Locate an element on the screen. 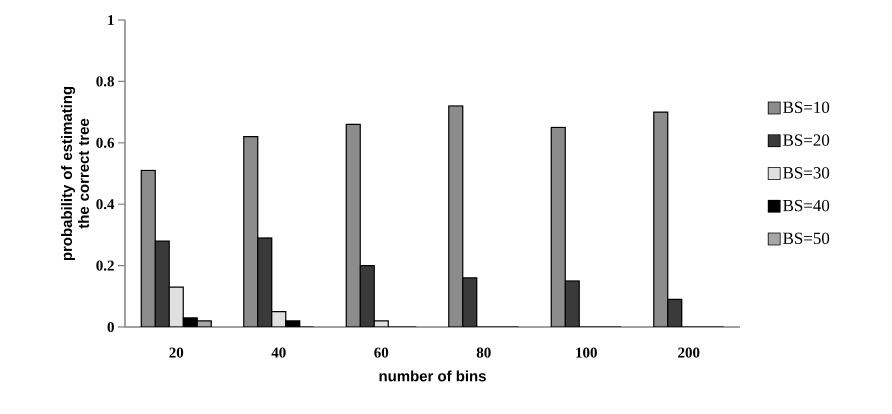 This screenshot has height=414, width=892. y-tick-label: 0.2 is located at coordinates (105, 265).